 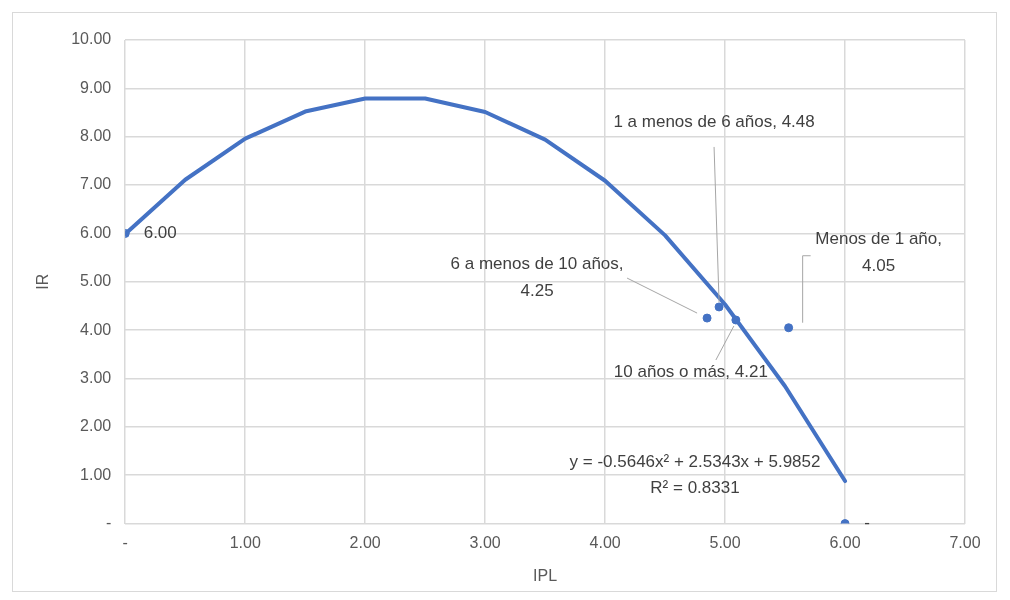 I want to click on data-label: 10 años o más, 4.21, so click(x=690, y=371).